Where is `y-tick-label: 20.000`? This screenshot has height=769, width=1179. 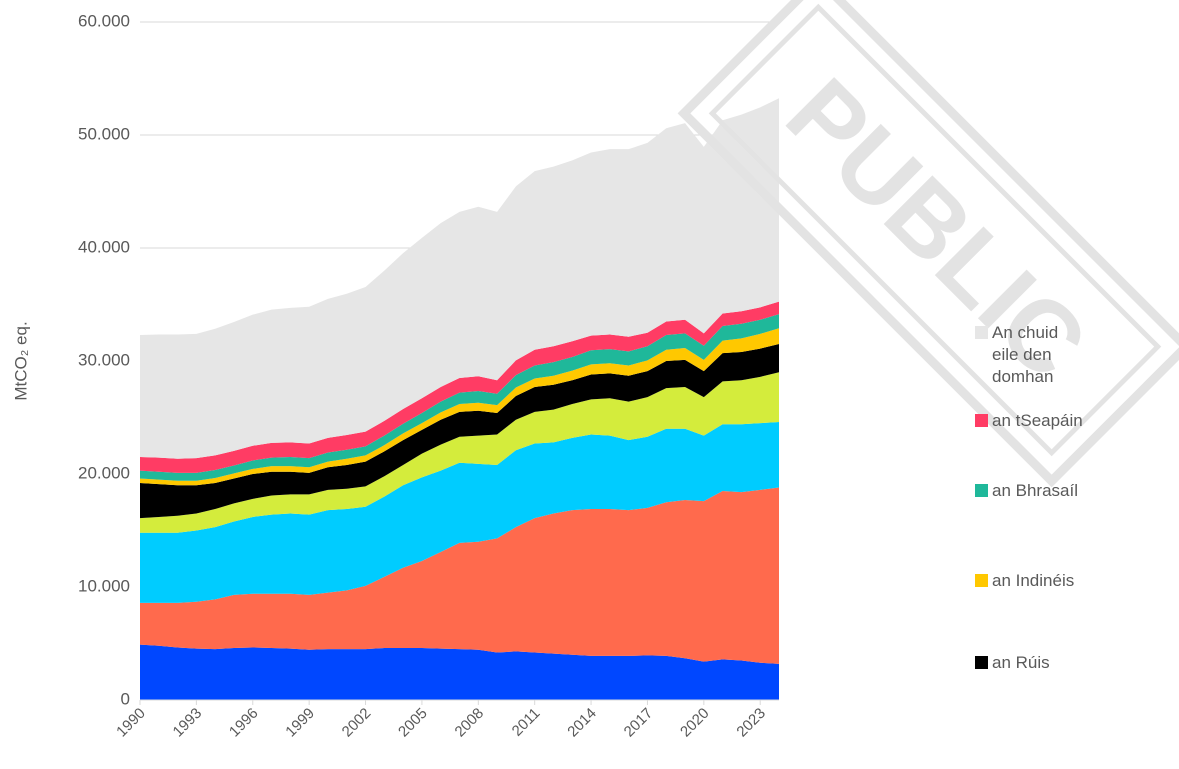 y-tick-label: 20.000 is located at coordinates (104, 472).